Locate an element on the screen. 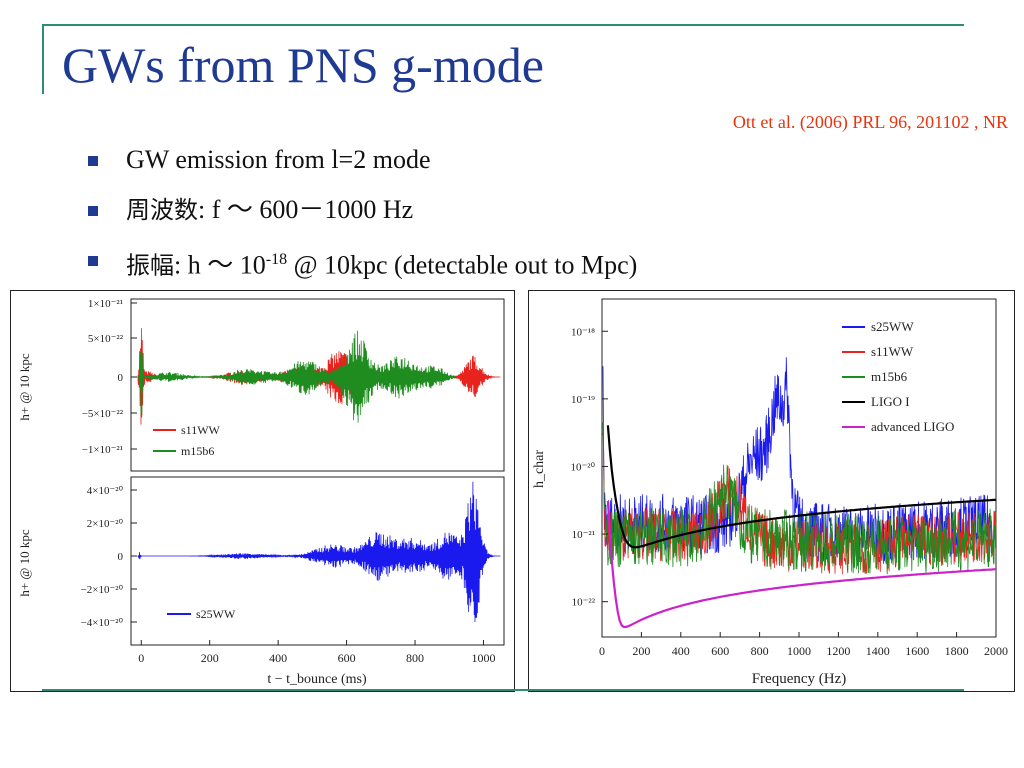  bottom-accent-line is located at coordinates (503, 690).